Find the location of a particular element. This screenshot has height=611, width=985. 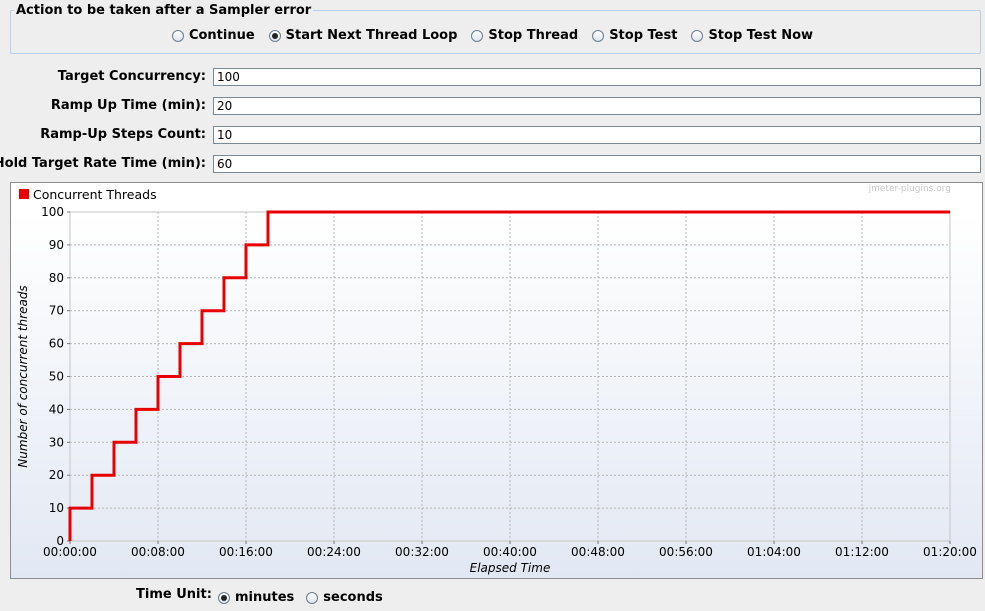

ramp-up-steps-row: Ramp-Up Steps Count: is located at coordinates (492, 136).